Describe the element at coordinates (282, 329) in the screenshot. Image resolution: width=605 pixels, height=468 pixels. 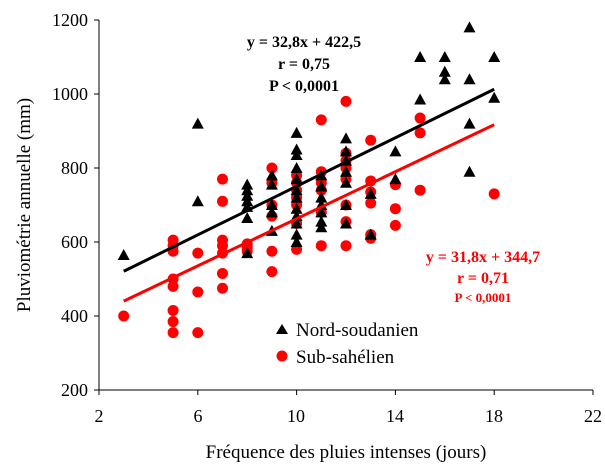
I see `legend-triangle-marker` at that location.